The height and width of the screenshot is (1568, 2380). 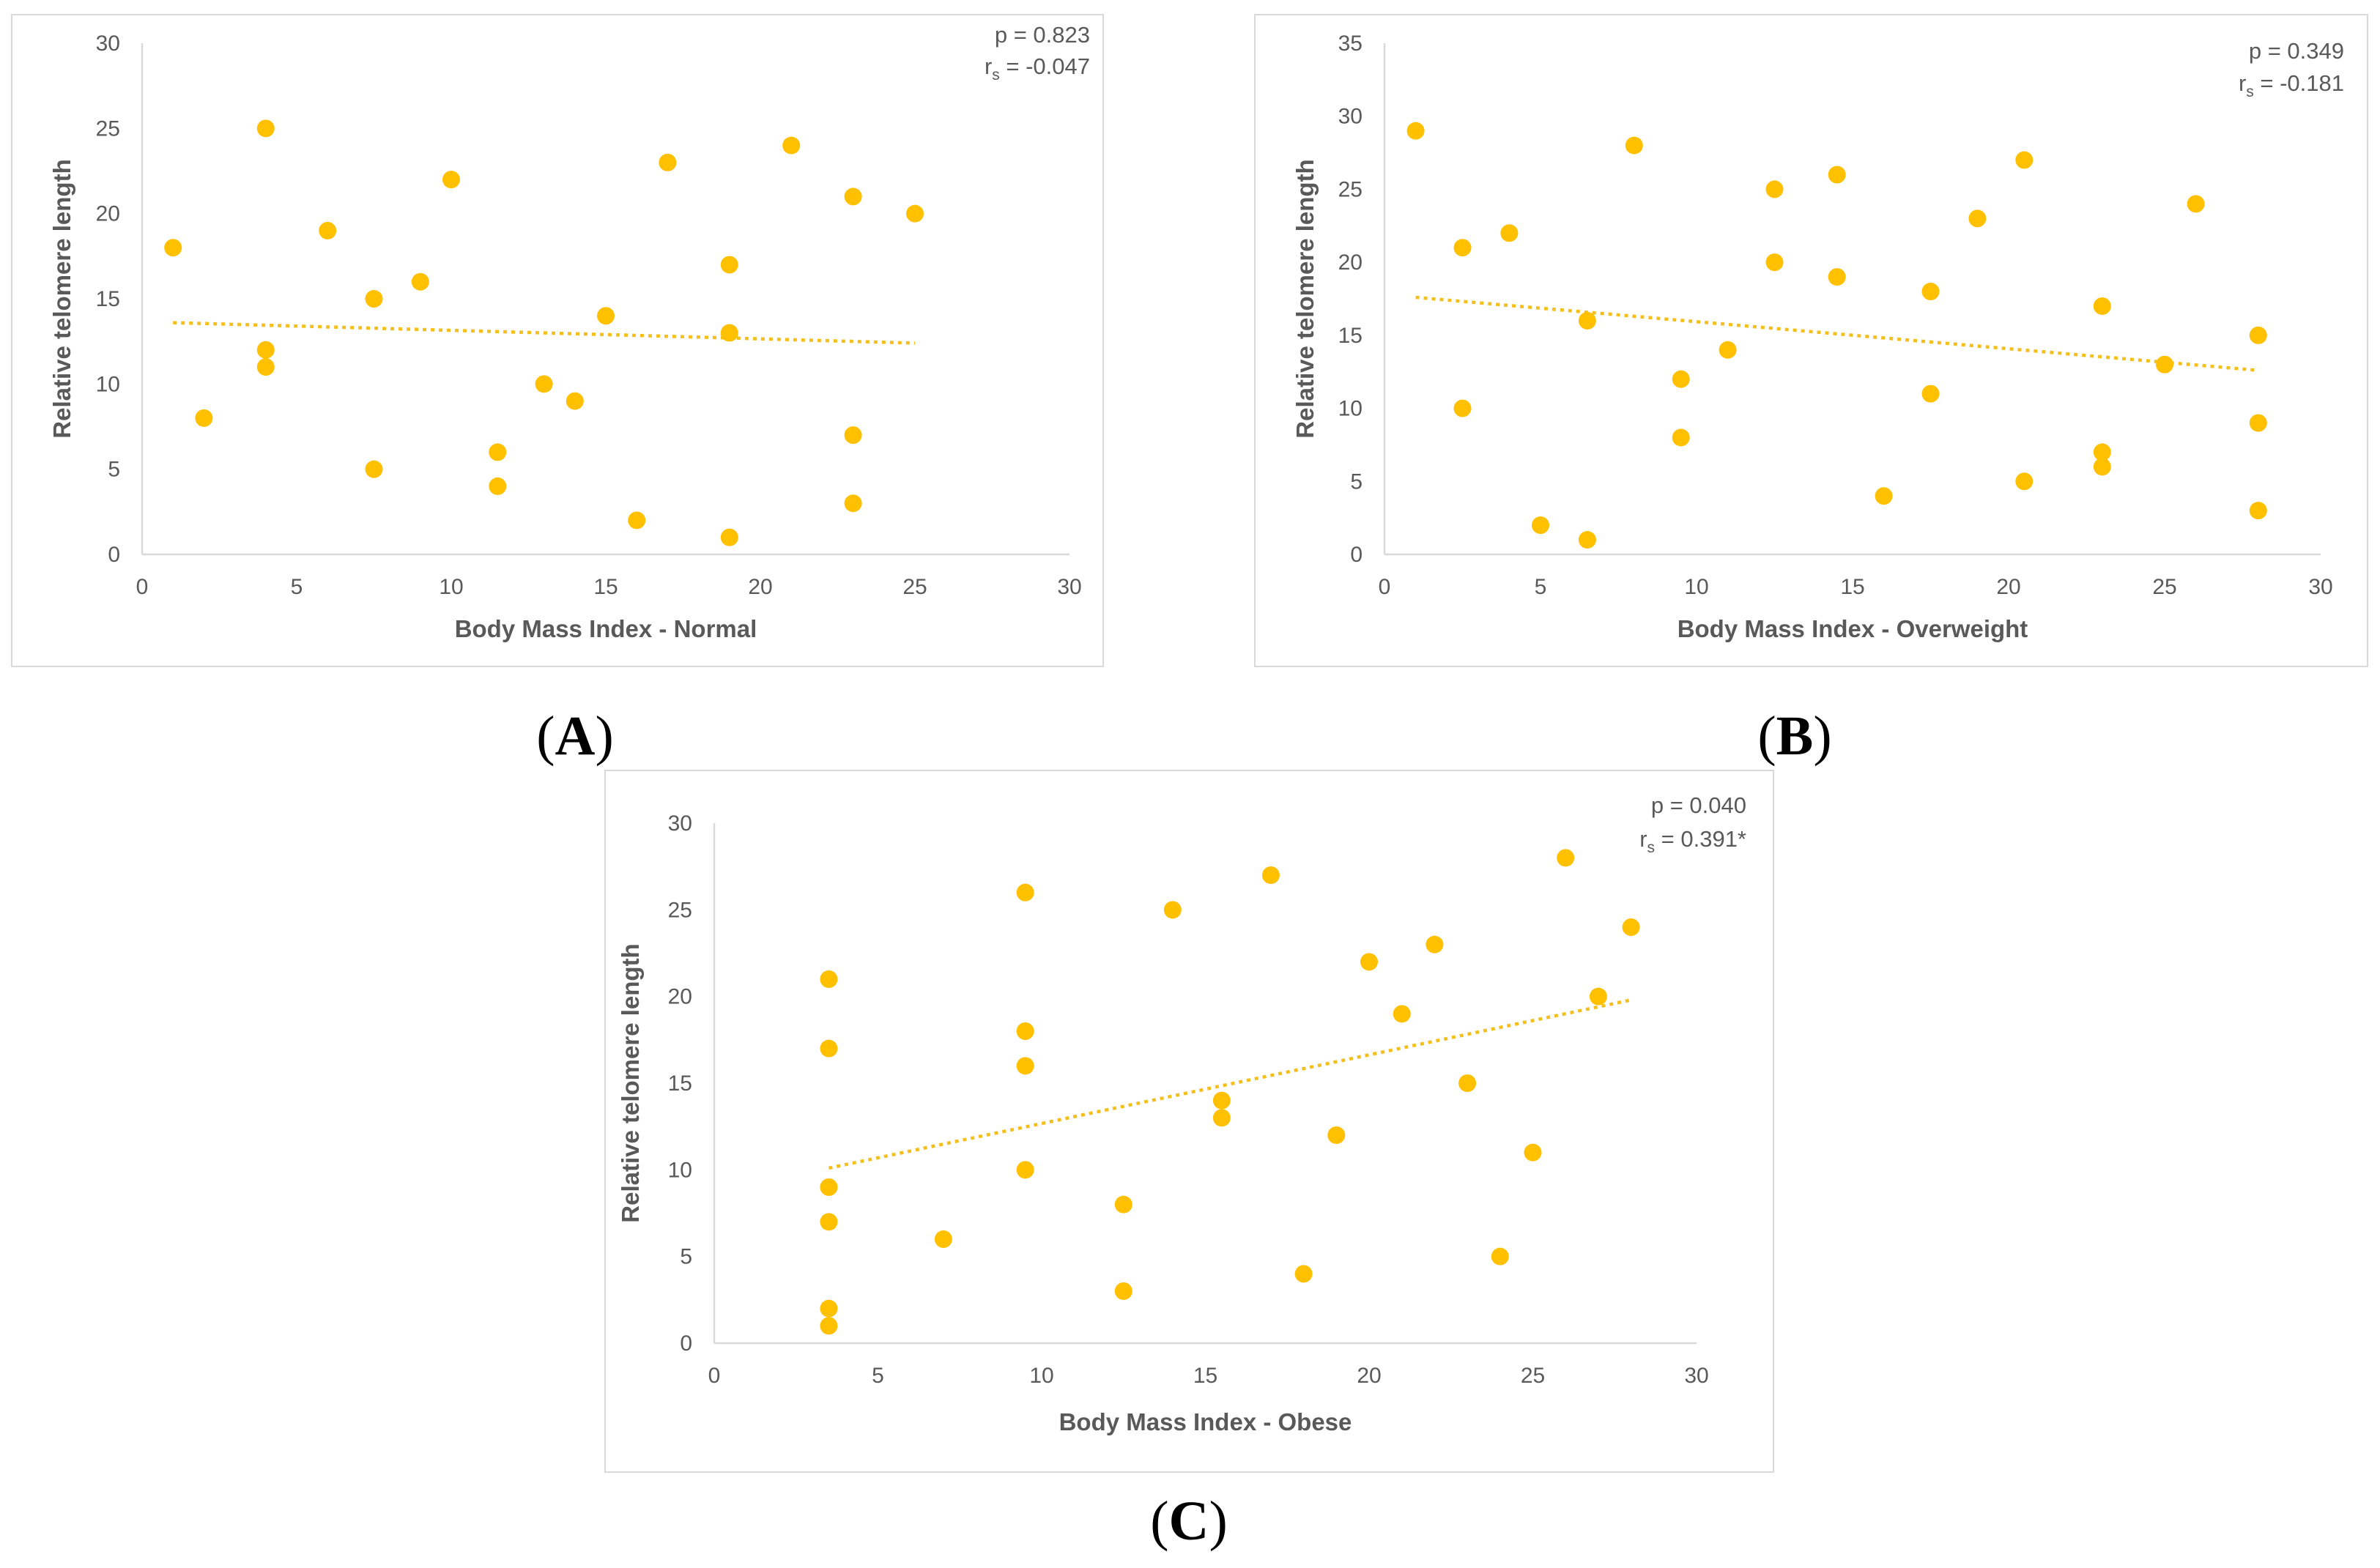 What do you see at coordinates (606, 628) in the screenshot?
I see `x-axis-title: Body Mass Index - Normal` at bounding box center [606, 628].